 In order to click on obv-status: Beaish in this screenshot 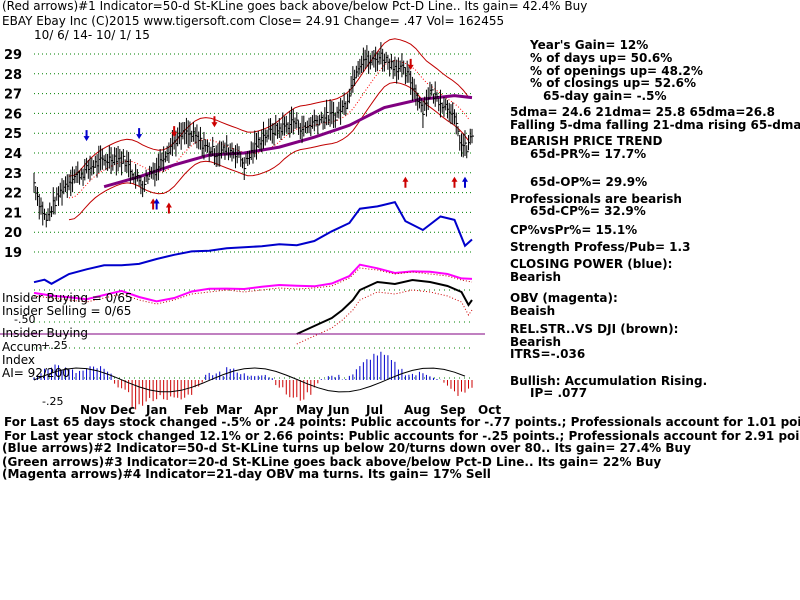, I will do `click(533, 311)`.